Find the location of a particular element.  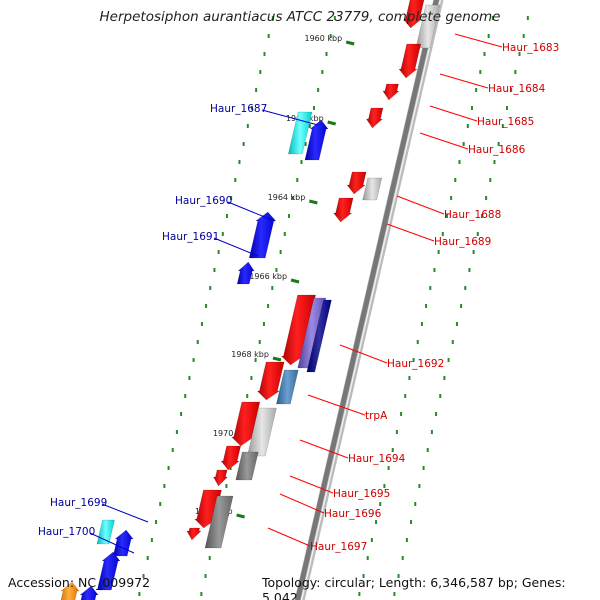

tick-label: 1968 kbp is located at coordinates (250, 354).